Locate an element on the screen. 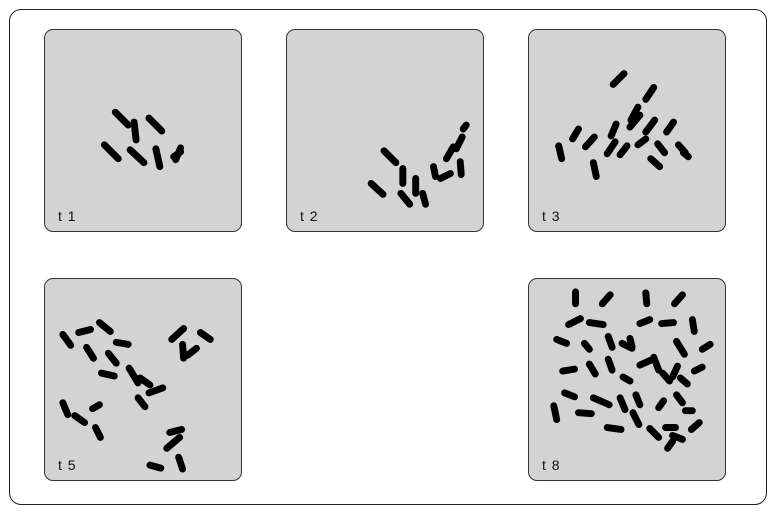 This screenshot has width=776, height=515. bacteria-colony-t3 is located at coordinates (623, 125).